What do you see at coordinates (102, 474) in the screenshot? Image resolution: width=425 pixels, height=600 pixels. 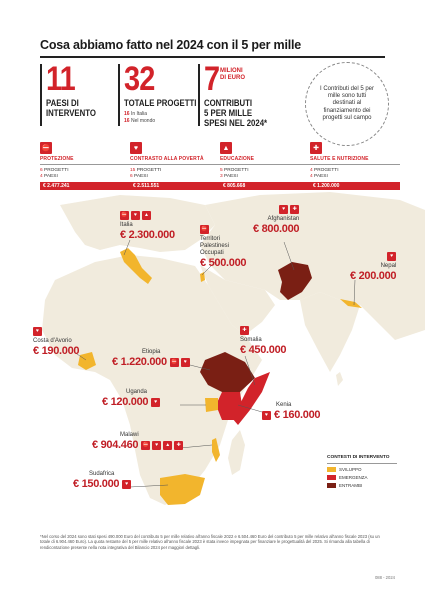 I see `location-name: Sudafrica` at bounding box center [102, 474].